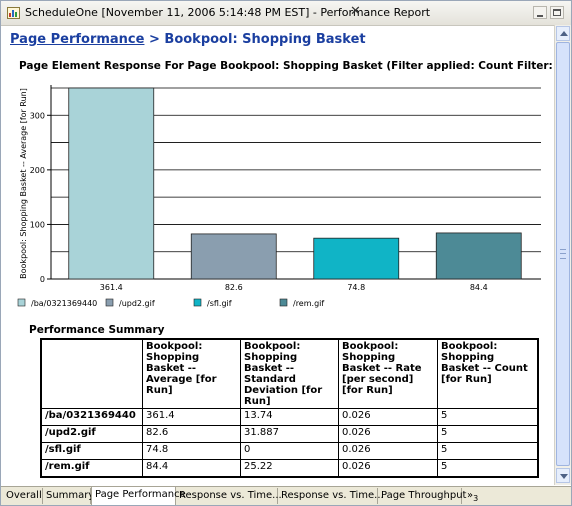 This screenshot has width=572, height=506. What do you see at coordinates (234, 287) in the screenshot?
I see `x-tick-label: 82.6` at bounding box center [234, 287].